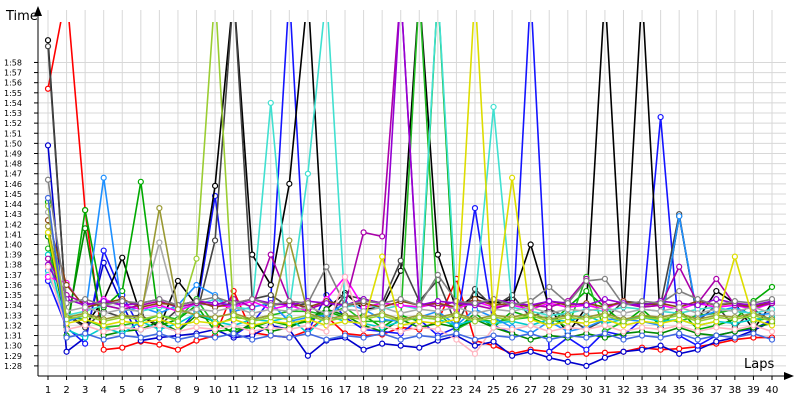  I want to click on y-tick-label: 1:46, so click(13, 184).